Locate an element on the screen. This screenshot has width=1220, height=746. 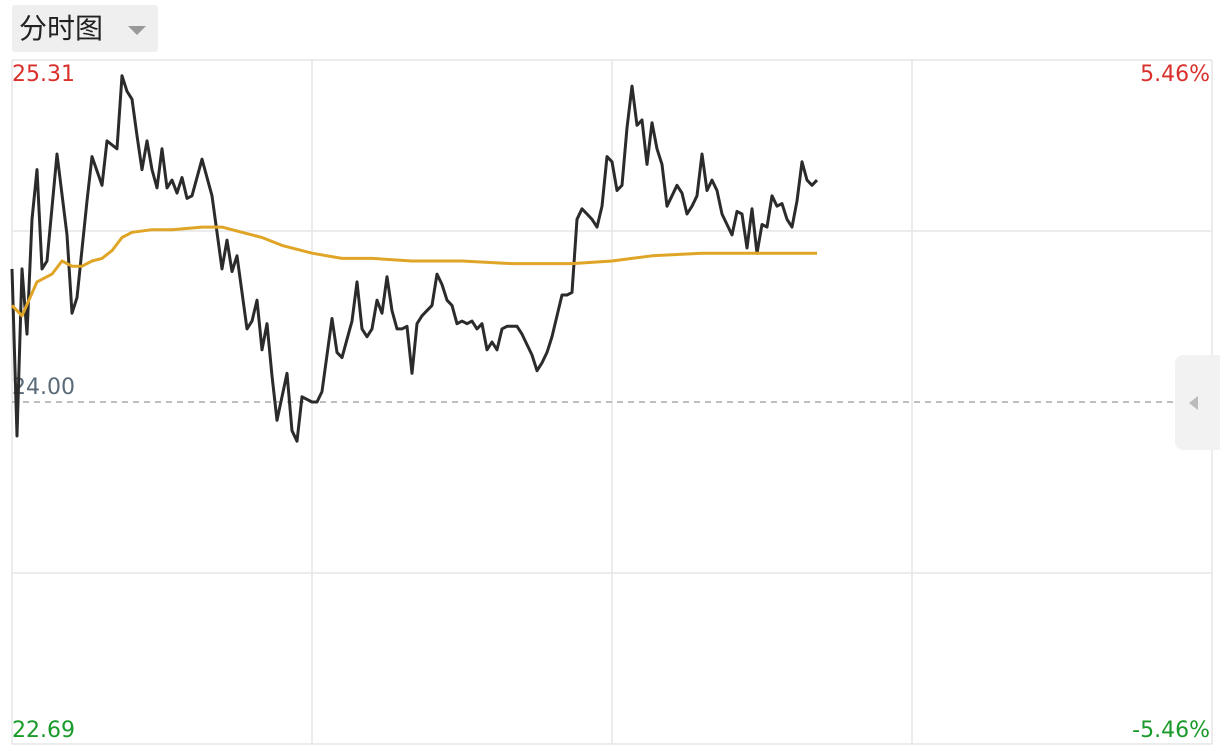
dropdown-arrow is located at coordinates (137, 30).